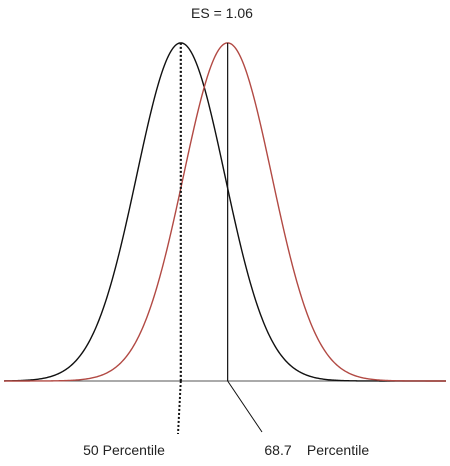 The image size is (450, 466). What do you see at coordinates (179, 407) in the screenshot?
I see `leader-50-percentile` at bounding box center [179, 407].